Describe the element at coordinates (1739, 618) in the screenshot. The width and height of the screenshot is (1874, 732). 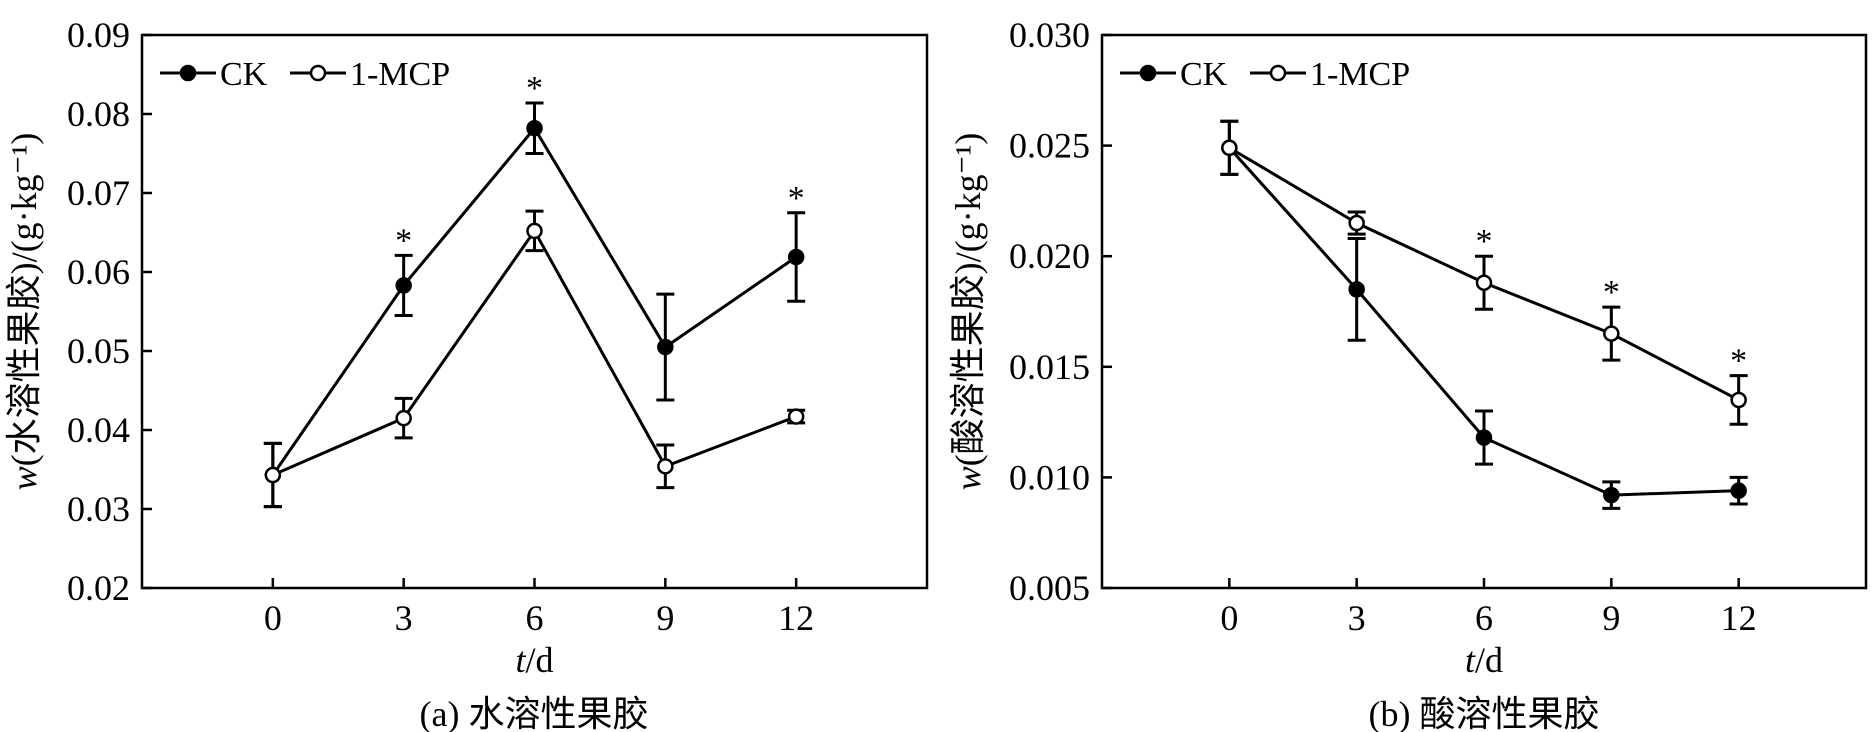
I see `chart-b-xtick-label: 12` at that location.